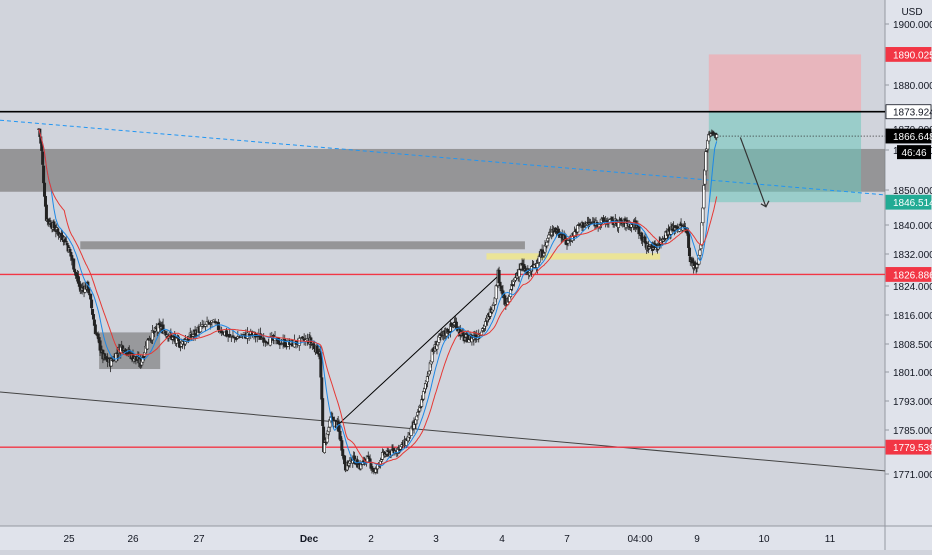 The image size is (932, 555). What do you see at coordinates (912, 191) in the screenshot?
I see `price-tick-label: 1850.000` at bounding box center [912, 191].